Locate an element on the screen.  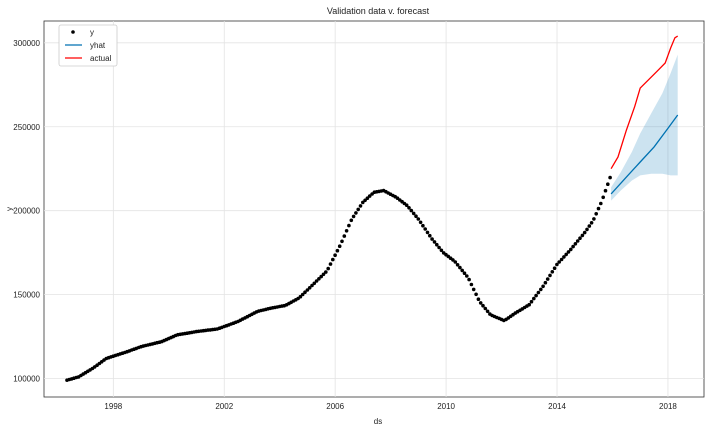
uncertainty-band-layer is located at coordinates (644, 127).